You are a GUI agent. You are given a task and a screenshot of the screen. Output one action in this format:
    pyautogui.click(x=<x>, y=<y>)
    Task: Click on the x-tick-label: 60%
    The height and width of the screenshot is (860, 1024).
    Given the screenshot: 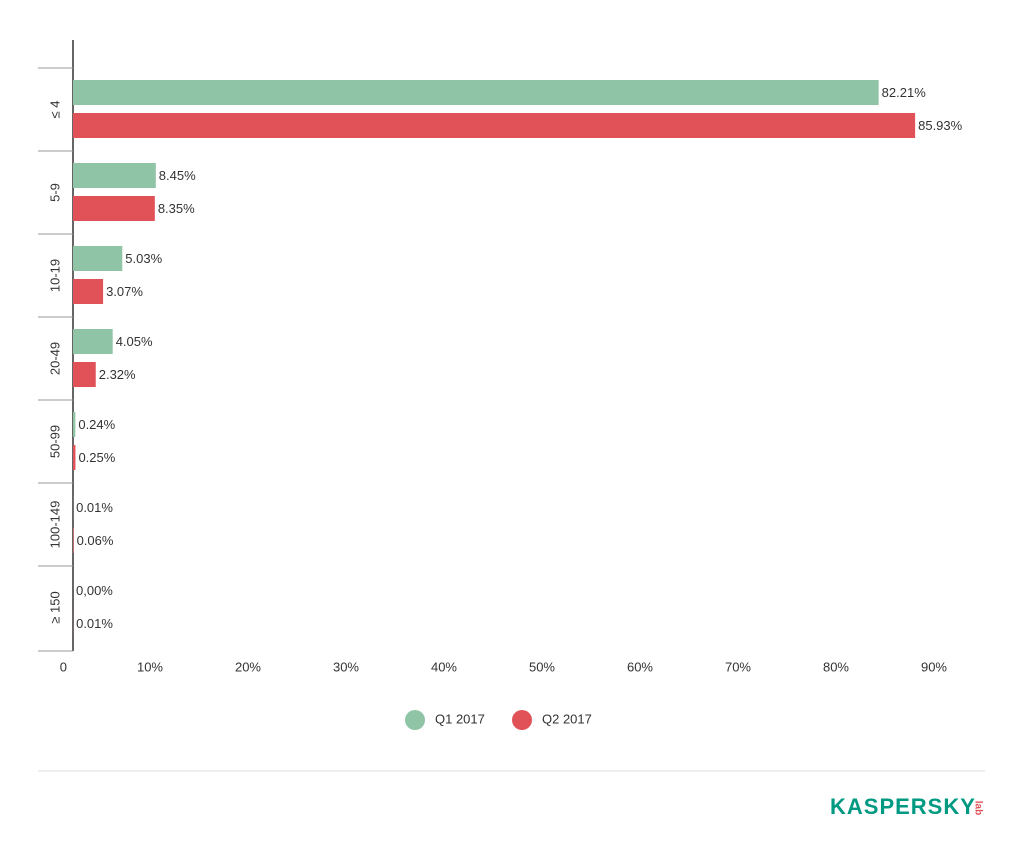 What is the action you would take?
    pyautogui.click(x=640, y=666)
    